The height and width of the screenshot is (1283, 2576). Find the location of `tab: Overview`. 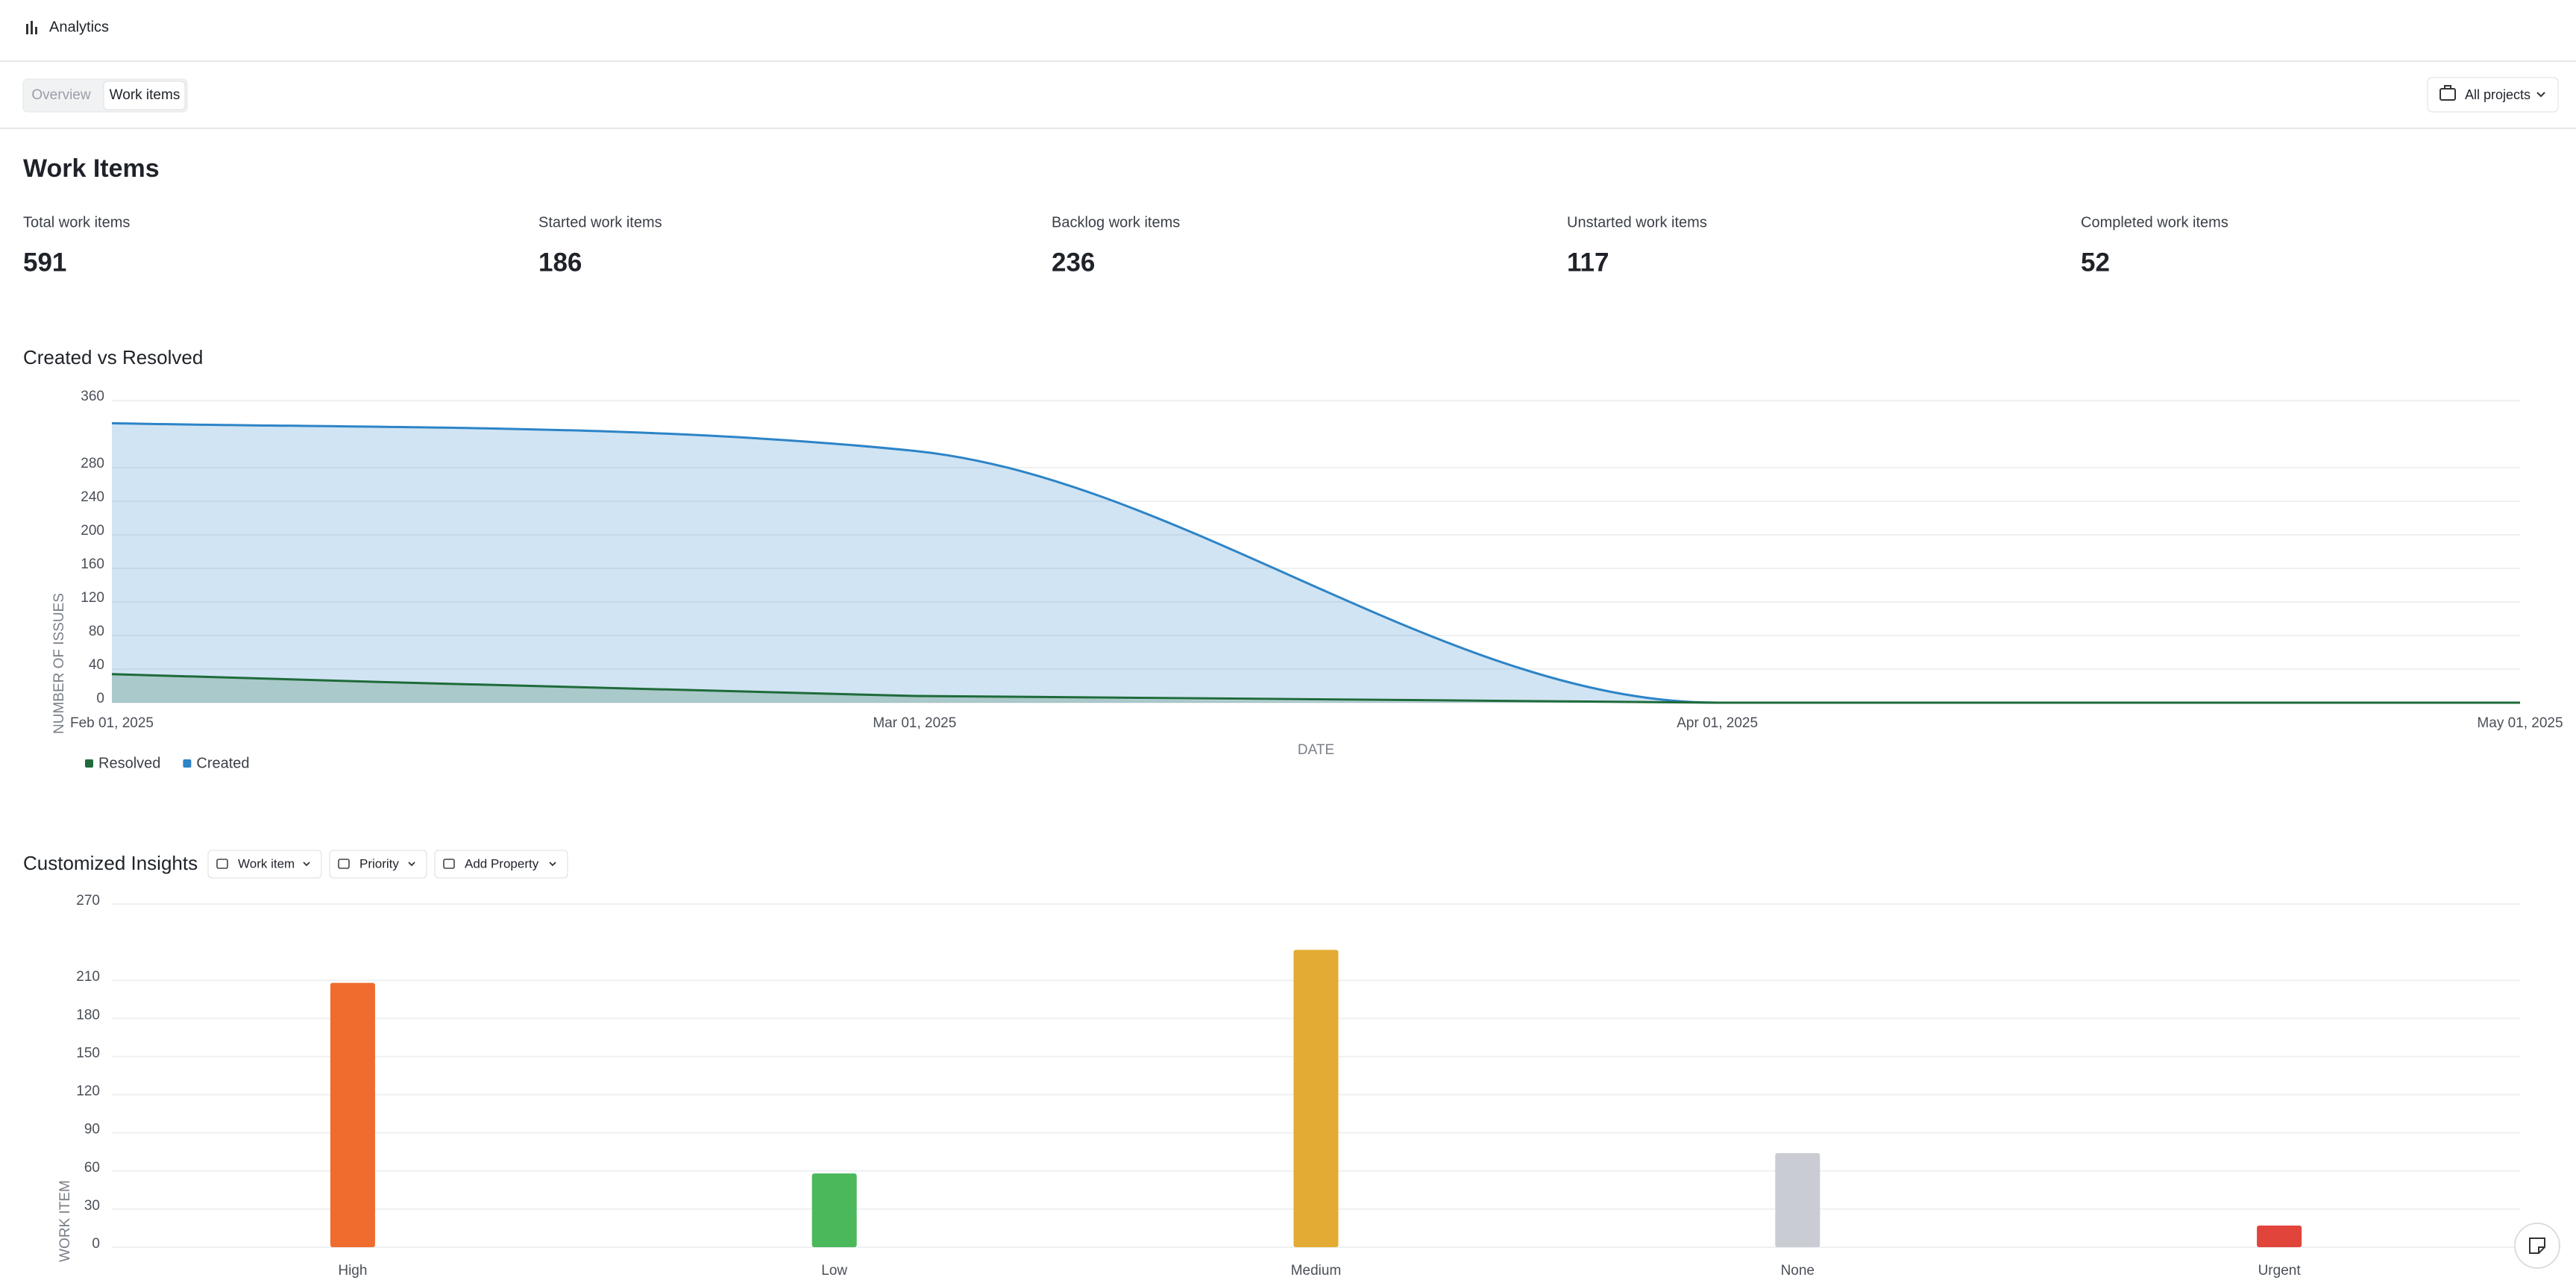

tab: Overview is located at coordinates (60, 95).